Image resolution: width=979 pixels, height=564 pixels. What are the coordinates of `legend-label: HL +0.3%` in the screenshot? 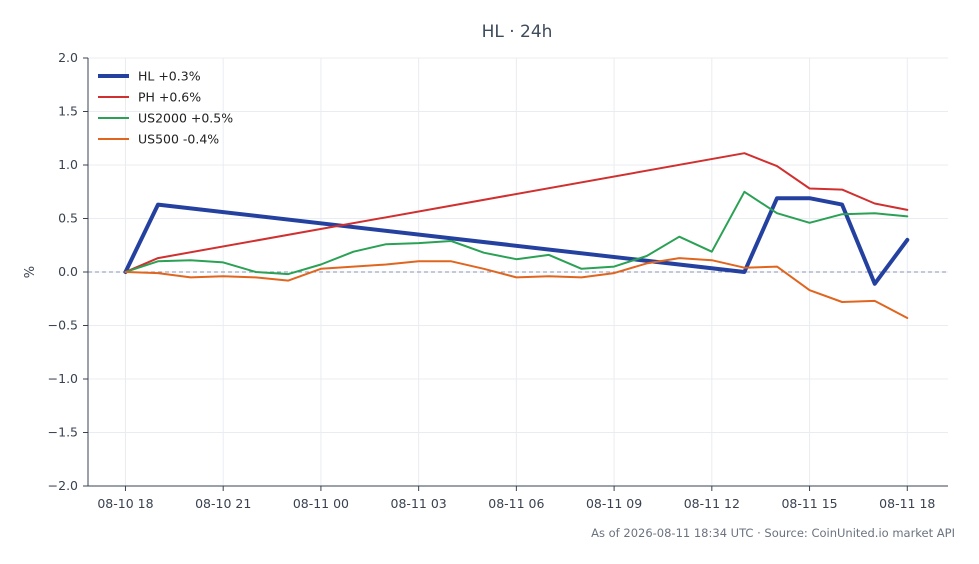 It's located at (169, 76).